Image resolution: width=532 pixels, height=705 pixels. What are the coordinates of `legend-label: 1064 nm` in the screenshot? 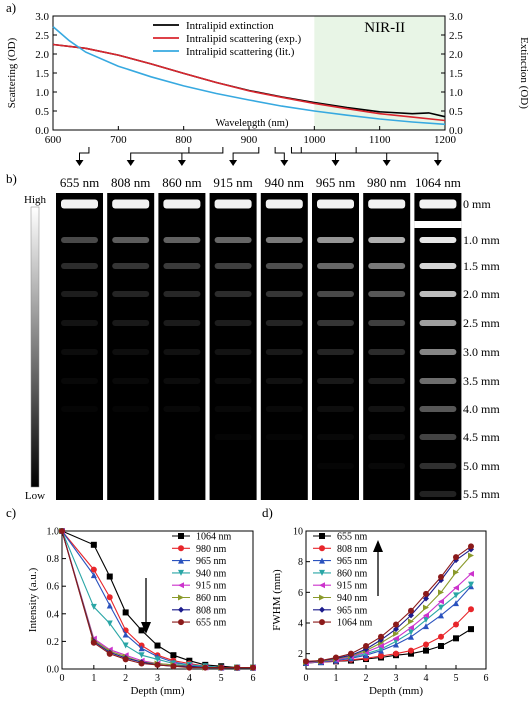 It's located at (355, 623).